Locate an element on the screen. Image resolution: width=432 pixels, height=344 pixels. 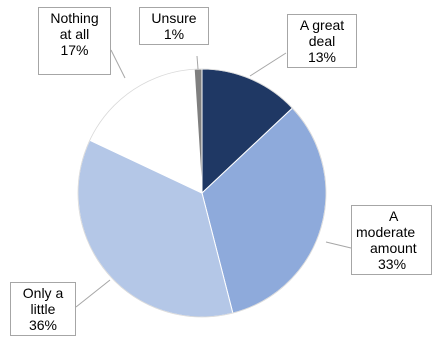
callout-value: 36% is located at coordinates (43, 325).